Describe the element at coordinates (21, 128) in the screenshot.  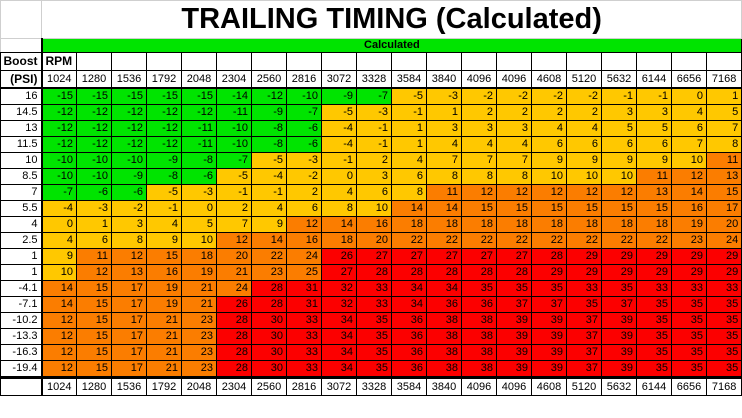
I see `boost-value-cell: 13` at that location.